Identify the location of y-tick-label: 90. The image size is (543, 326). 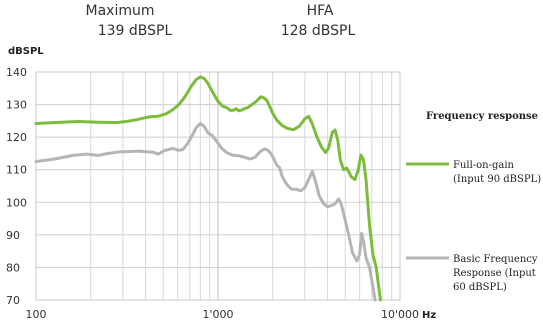
(13, 235).